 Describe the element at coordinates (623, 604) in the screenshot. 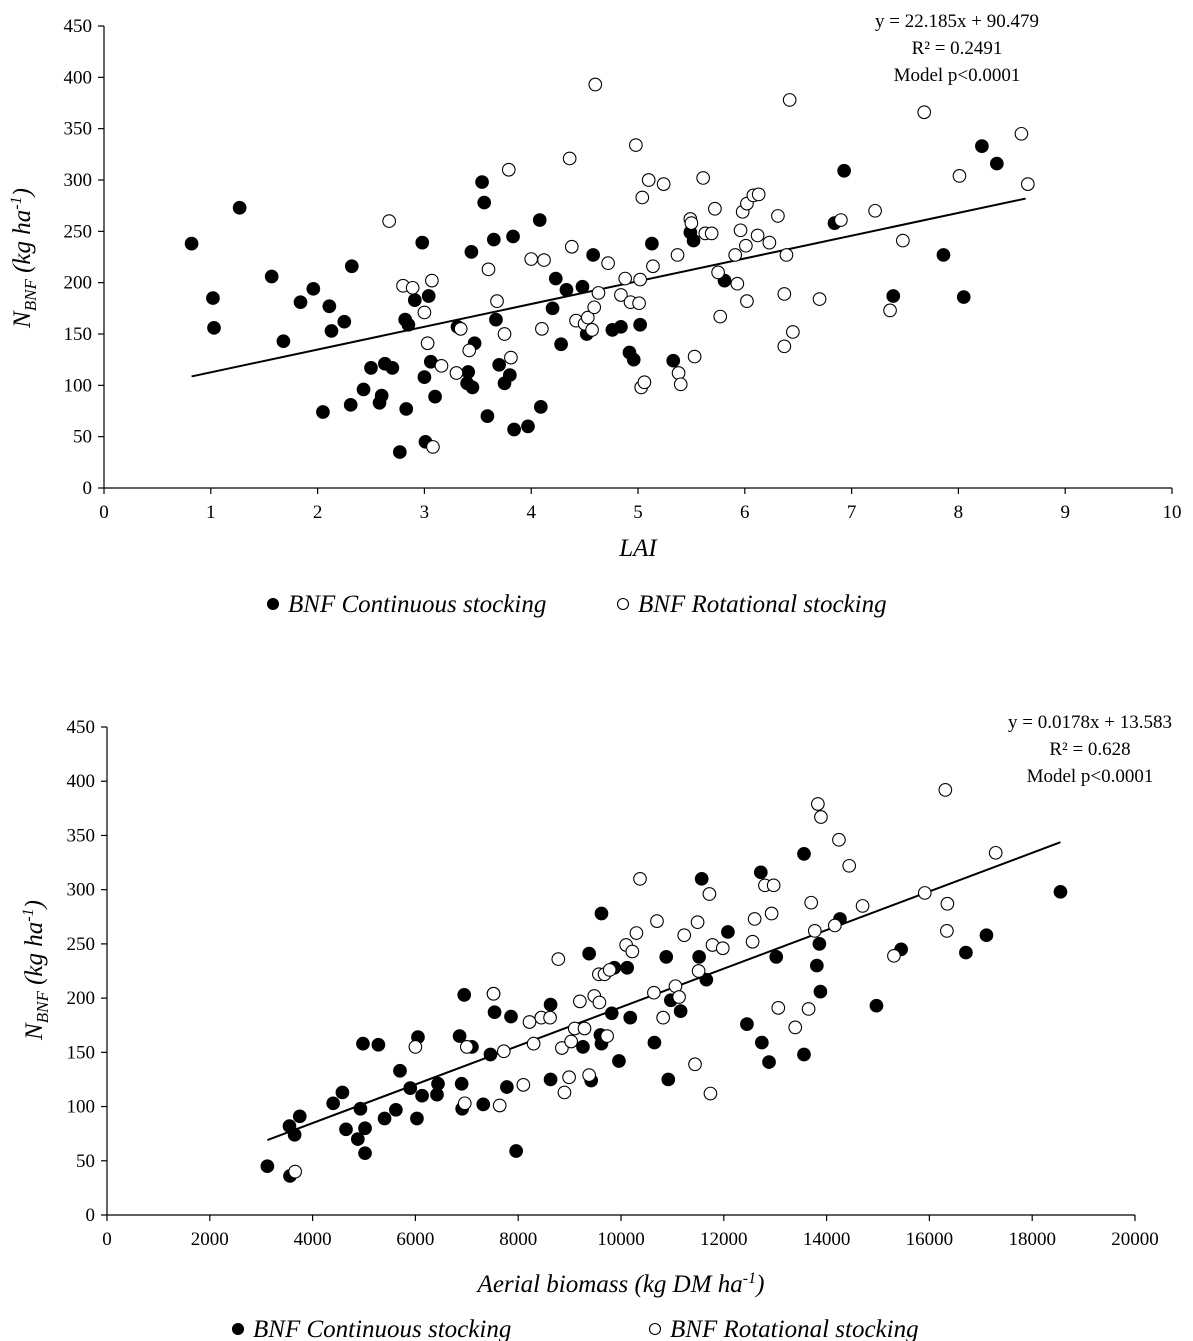

I see `legend-marker-rotational` at that location.